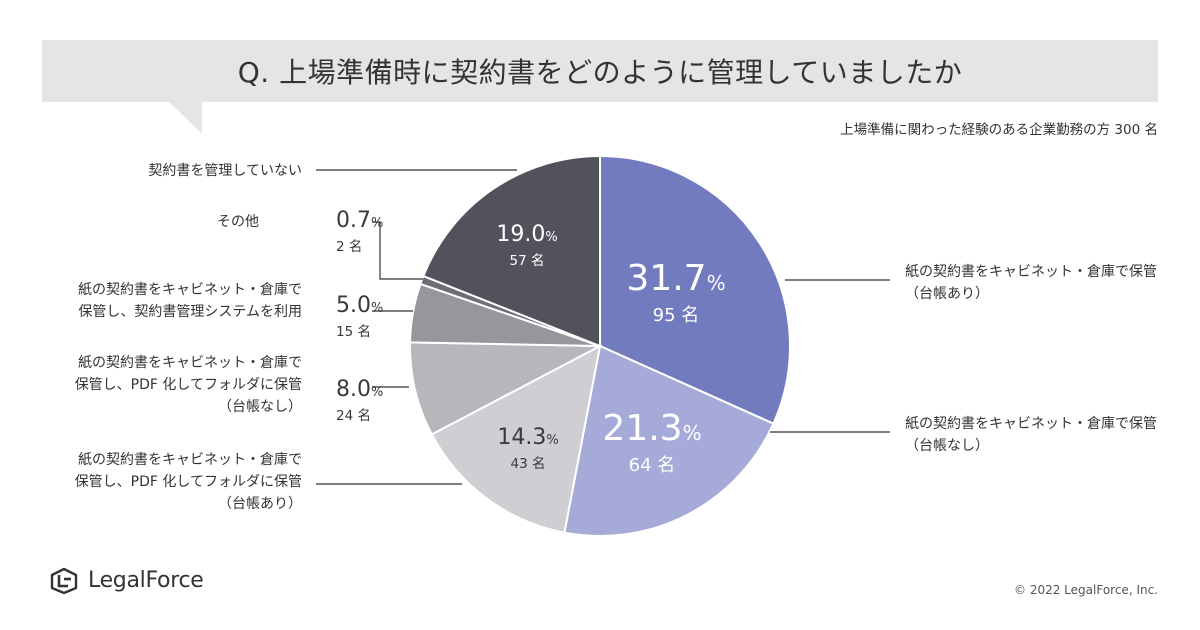 This screenshot has height=630, width=1200. I want to click on slice-value-label: 31.7% 95 名, so click(675, 292).